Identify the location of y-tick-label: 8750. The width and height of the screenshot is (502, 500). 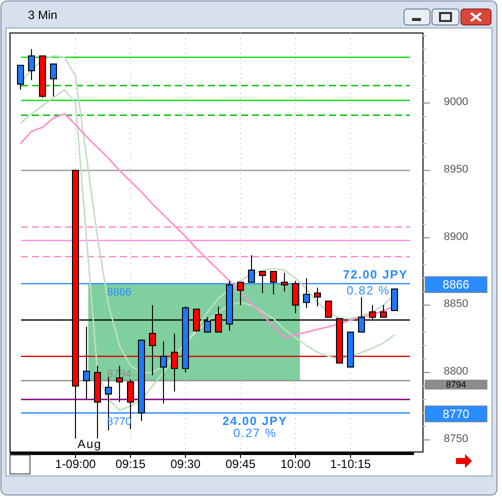
(456, 438).